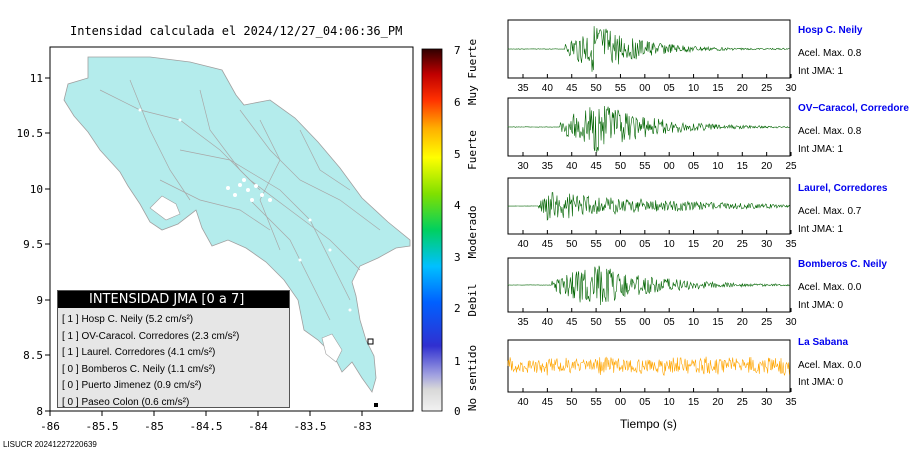 This screenshot has height=460, width=910. I want to click on city-dots, so click(245, 210).